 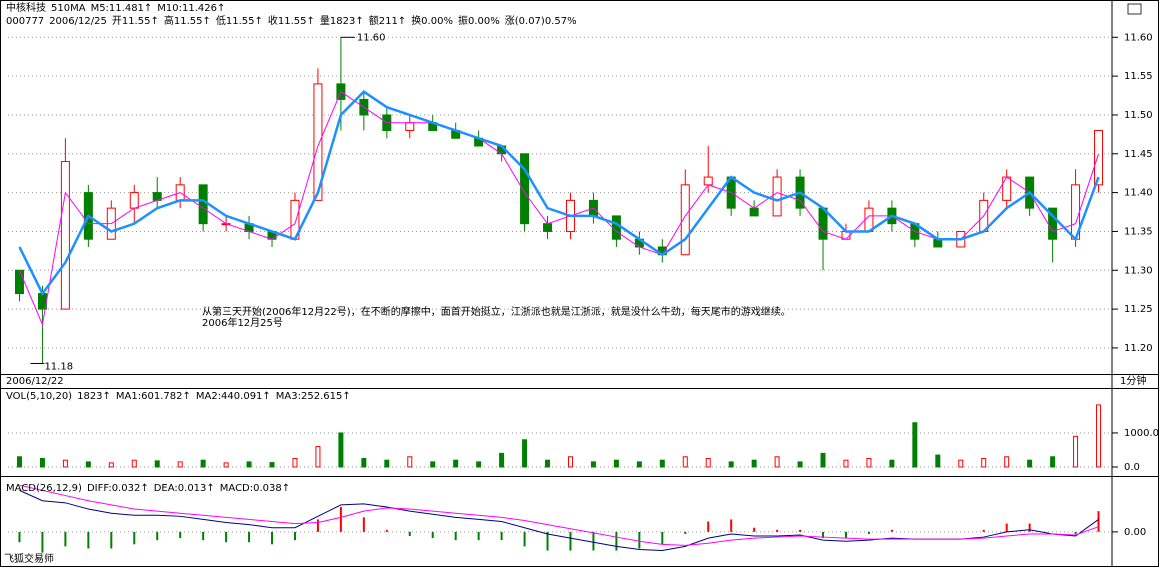 I want to click on header-text: M5:11.481↑, so click(x=122, y=8).